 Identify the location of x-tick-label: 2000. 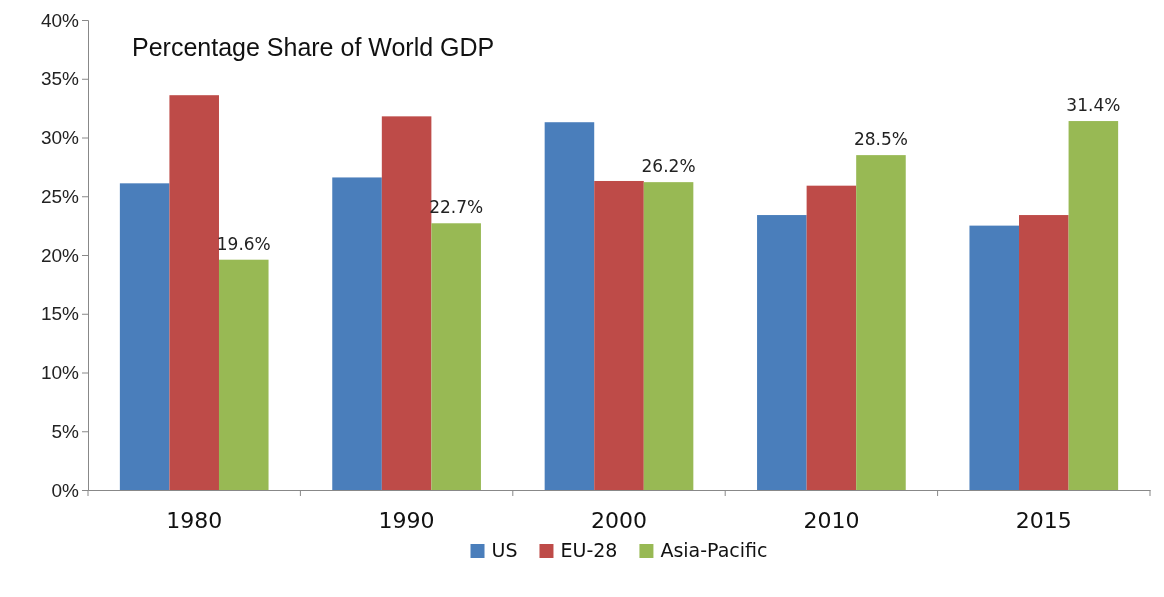
(619, 520).